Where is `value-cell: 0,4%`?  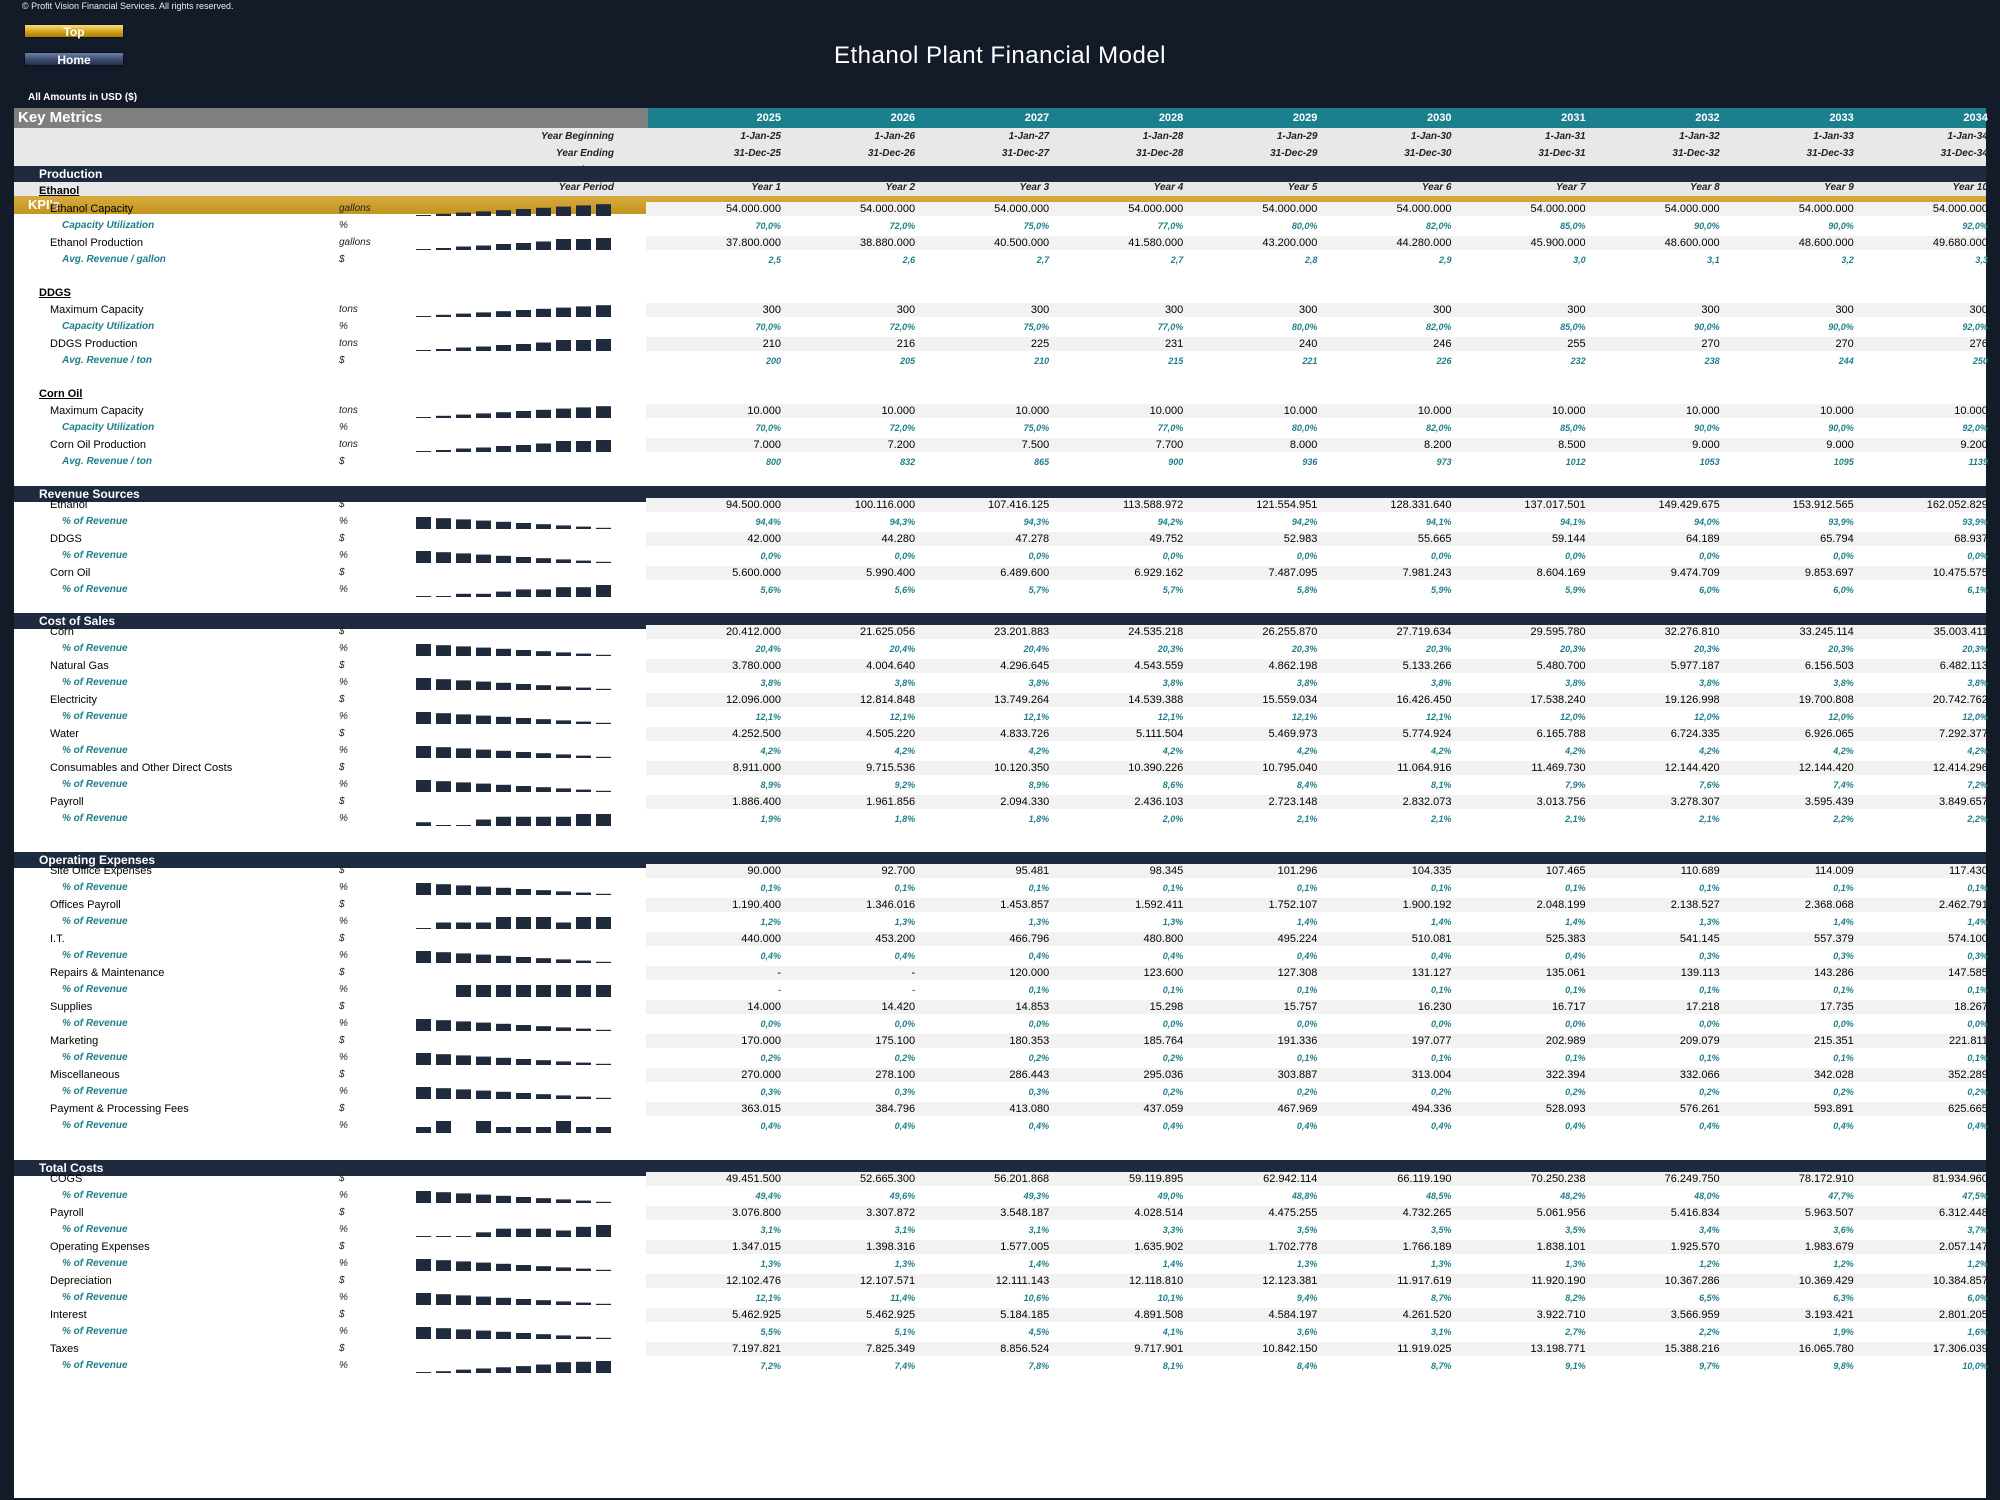
value-cell: 0,4% is located at coordinates (1307, 956).